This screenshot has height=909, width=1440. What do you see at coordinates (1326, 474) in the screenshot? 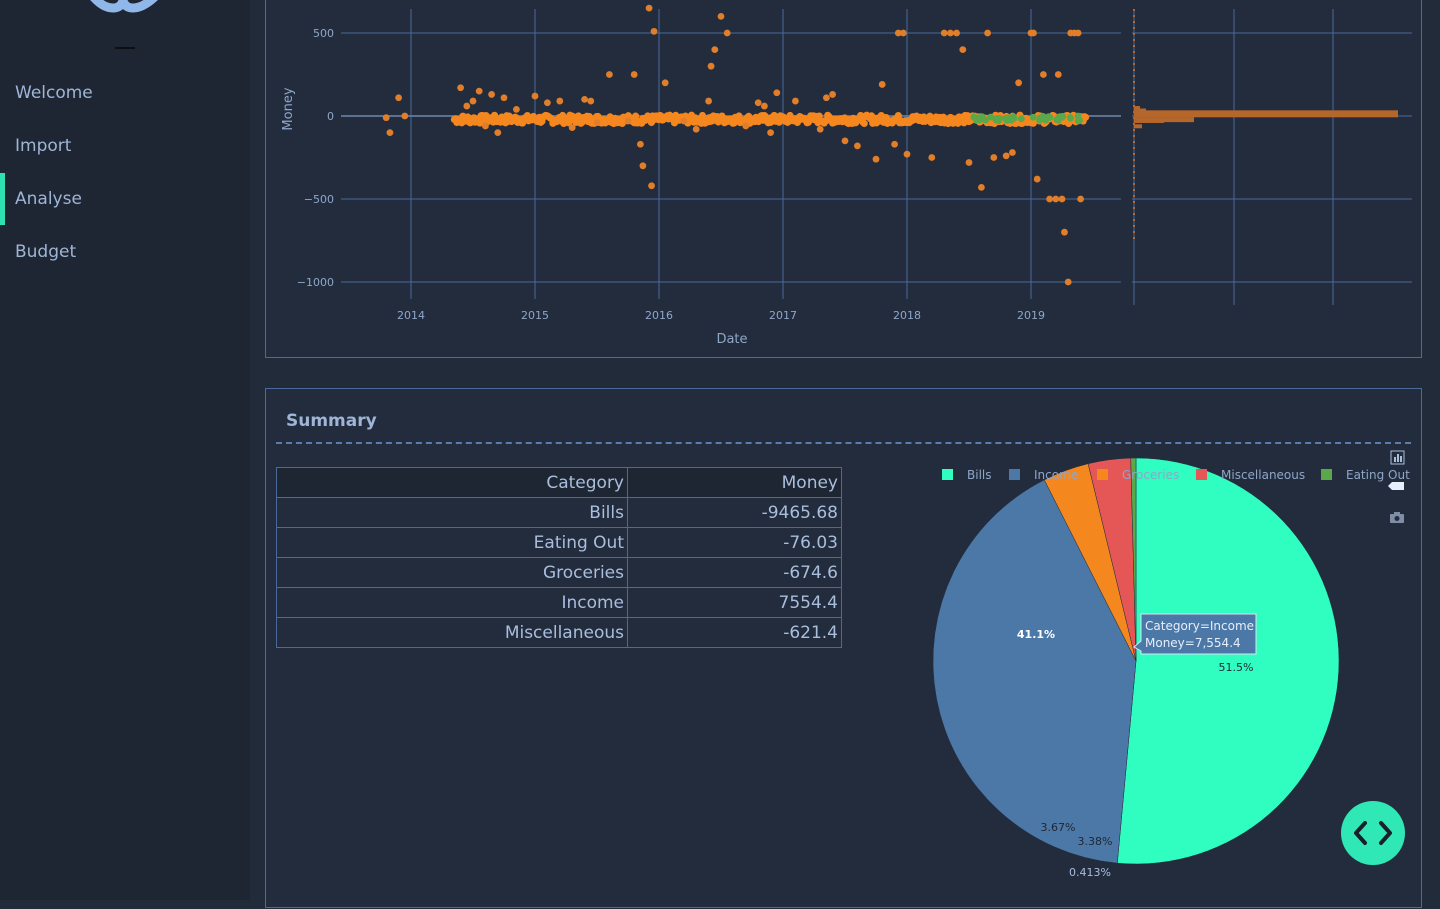
I see `legend-swatch-eating-out` at bounding box center [1326, 474].